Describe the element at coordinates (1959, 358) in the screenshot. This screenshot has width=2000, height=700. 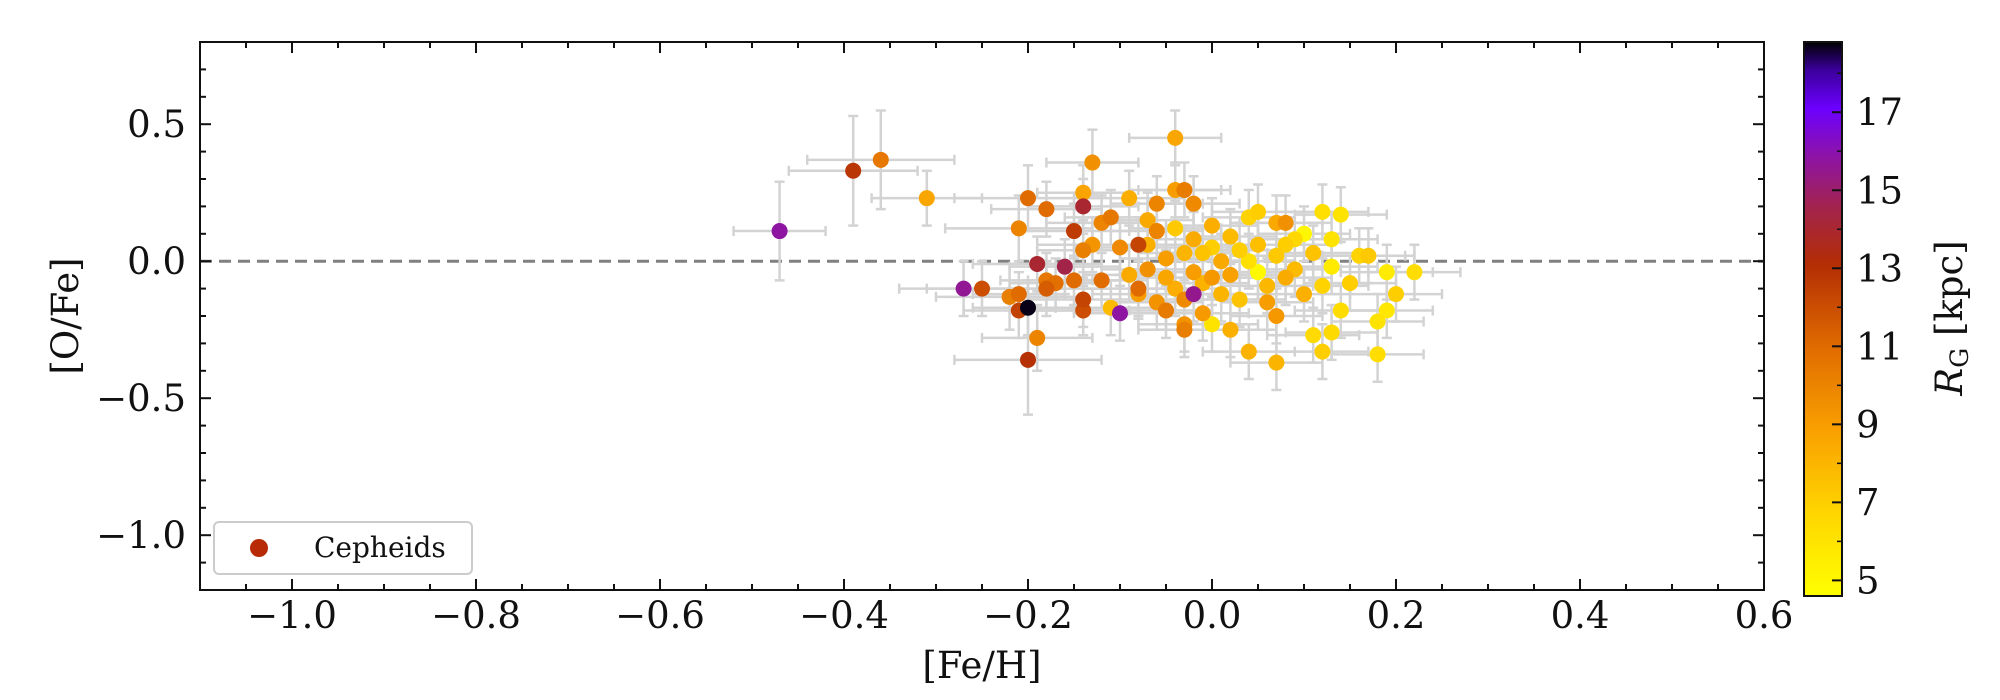
I see `colorbar-label-sub: G` at that location.